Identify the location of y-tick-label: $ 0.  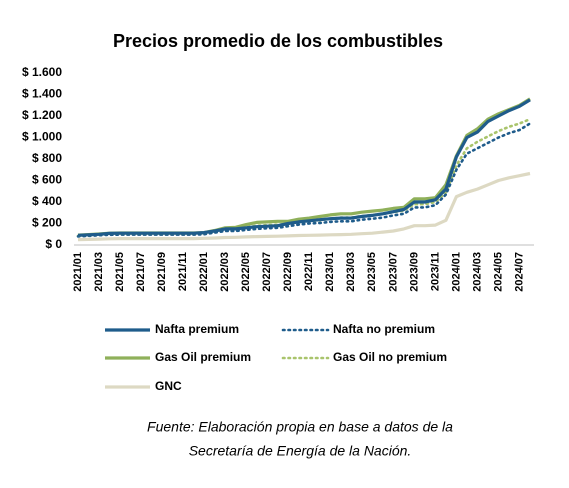
(53, 244).